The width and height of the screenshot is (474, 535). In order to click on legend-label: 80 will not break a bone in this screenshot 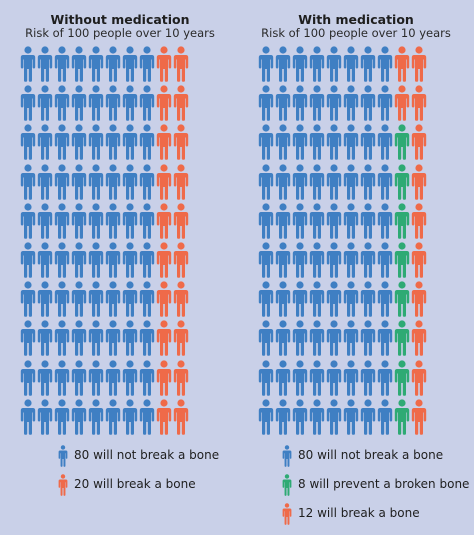, I will do `click(147, 455)`.